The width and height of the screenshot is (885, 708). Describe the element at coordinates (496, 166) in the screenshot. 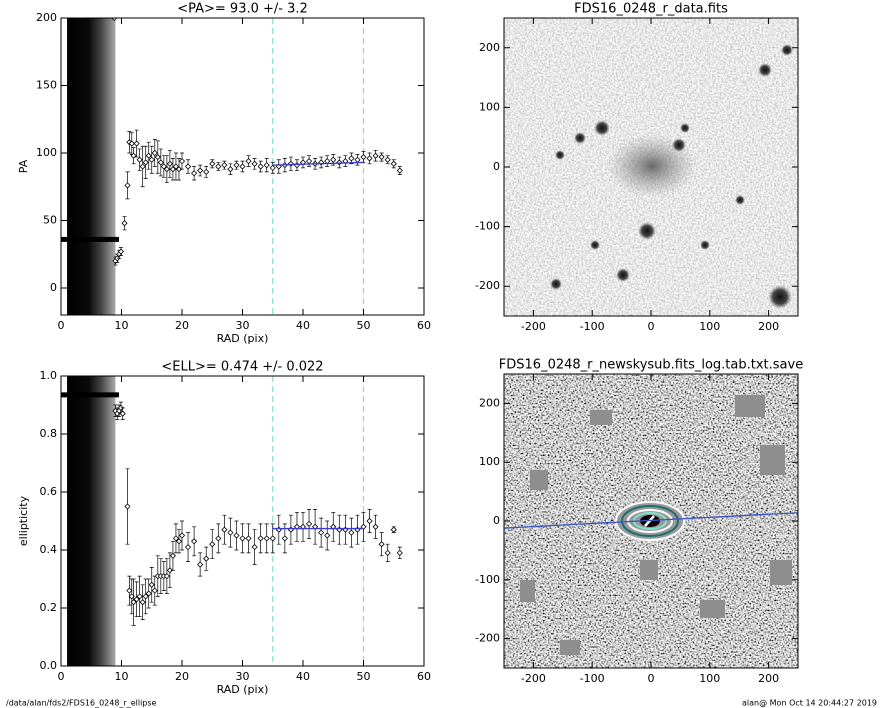

I see `y-tick-label: 0` at that location.